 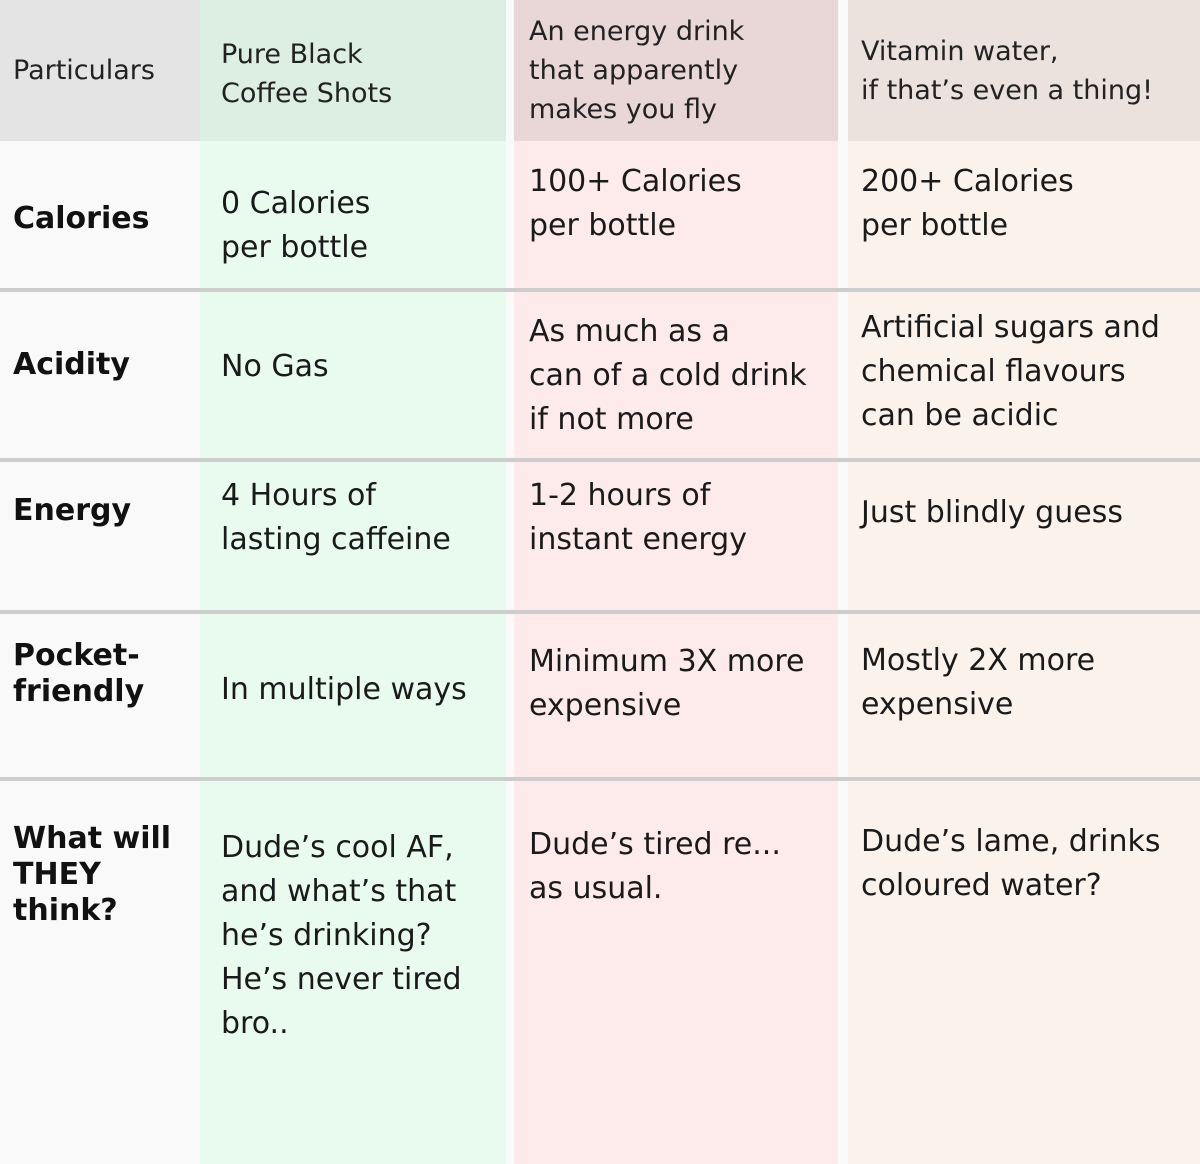 I want to click on cell-coffee-calories: 0 Calories per bottle, so click(x=296, y=225).